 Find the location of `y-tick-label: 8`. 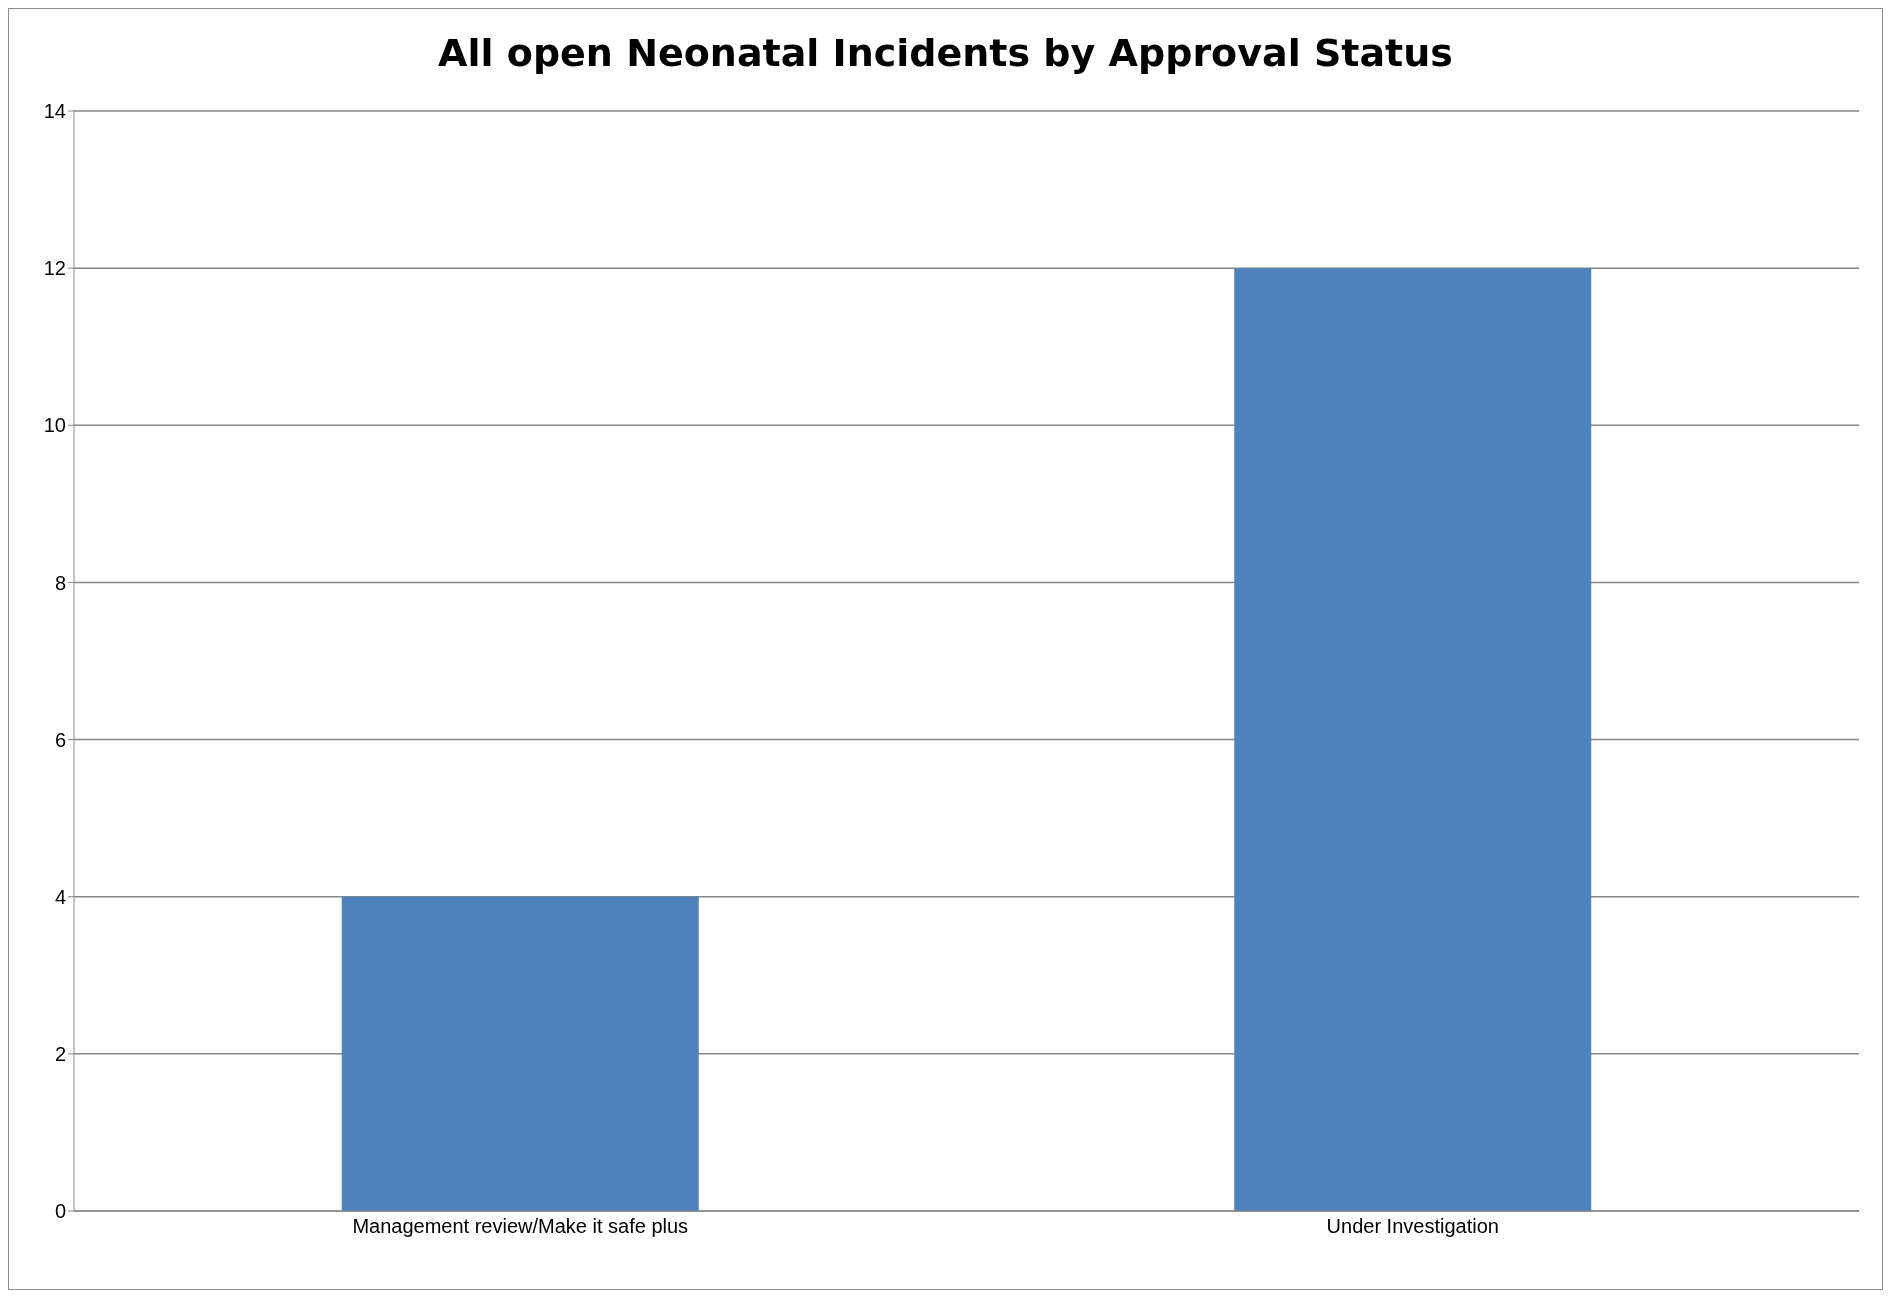

y-tick-label: 8 is located at coordinates (60, 582).